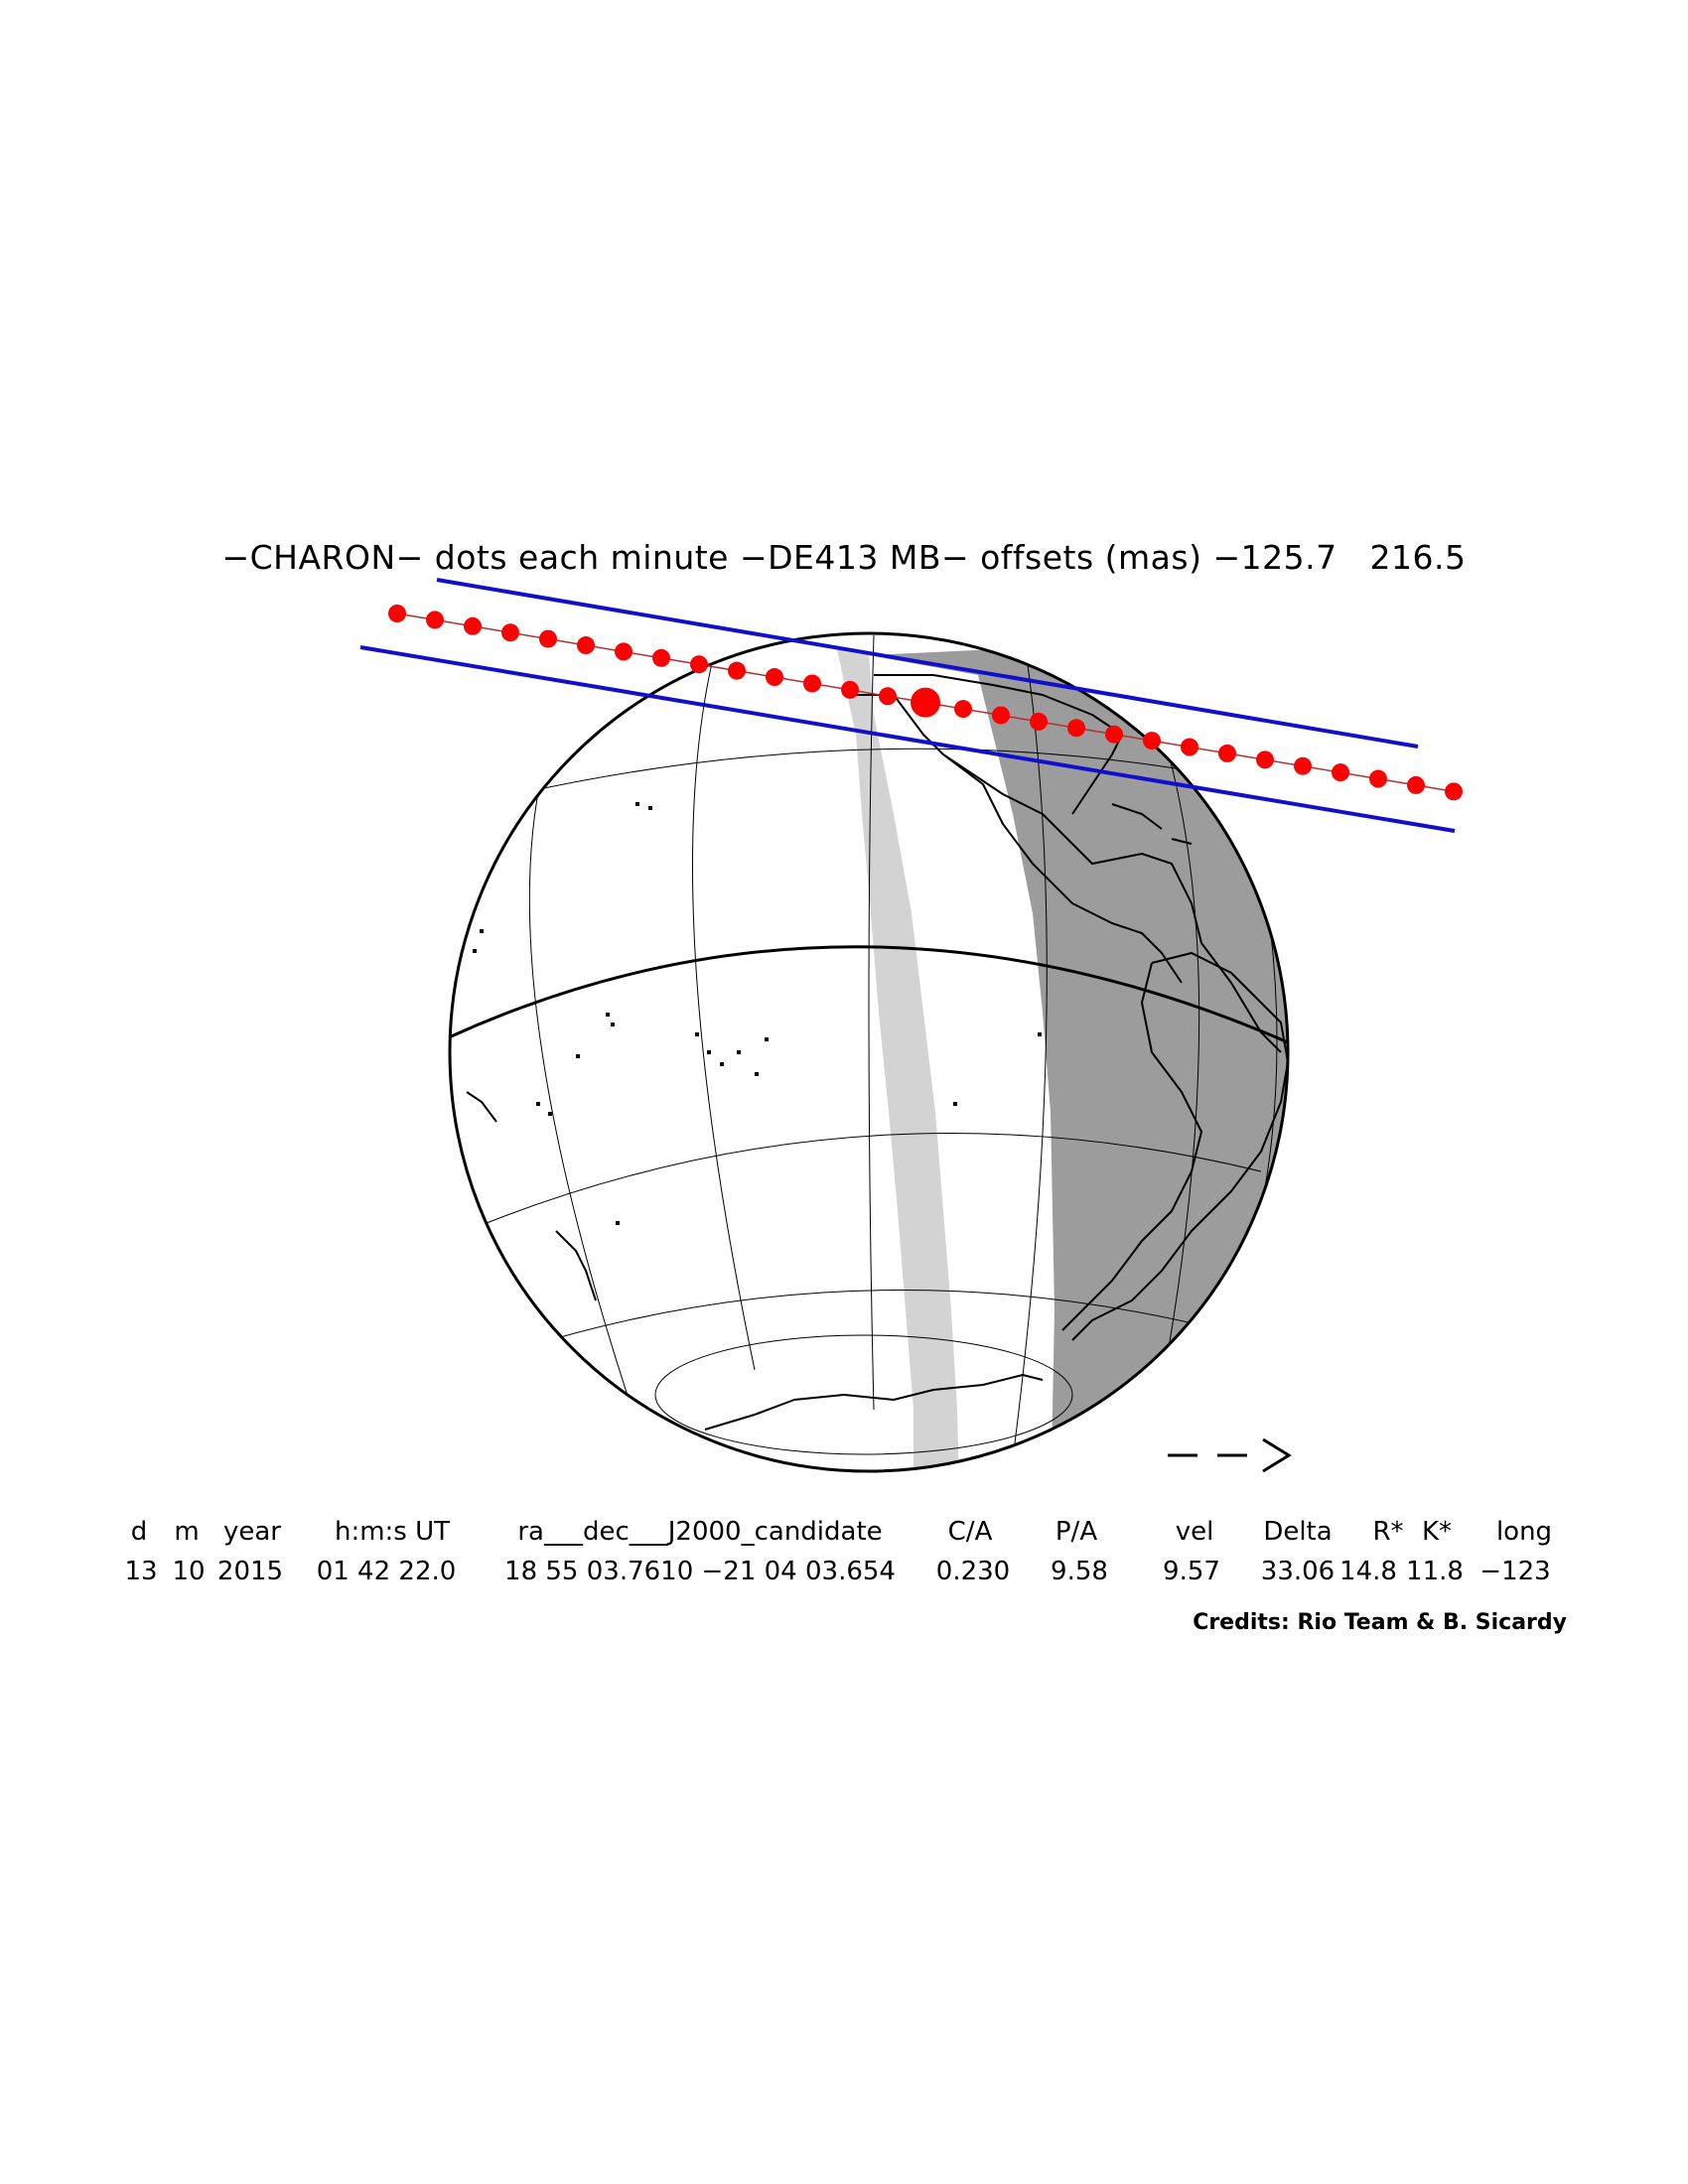 The width and height of the screenshot is (1688, 2184). What do you see at coordinates (1076, 1532) in the screenshot?
I see `header-pa: P/A` at bounding box center [1076, 1532].